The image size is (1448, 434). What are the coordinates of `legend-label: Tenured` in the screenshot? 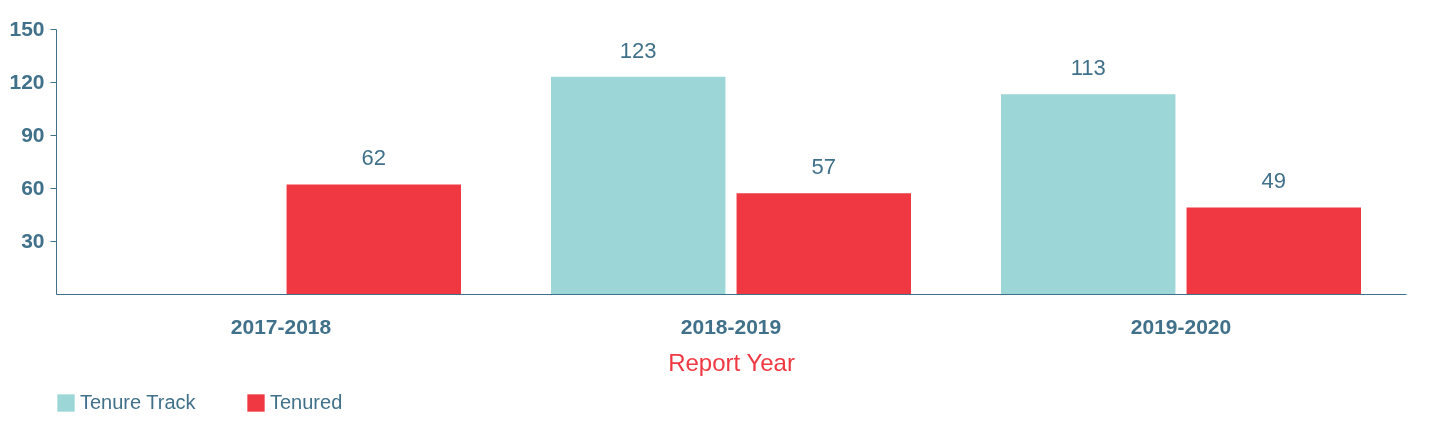 It's located at (306, 402).